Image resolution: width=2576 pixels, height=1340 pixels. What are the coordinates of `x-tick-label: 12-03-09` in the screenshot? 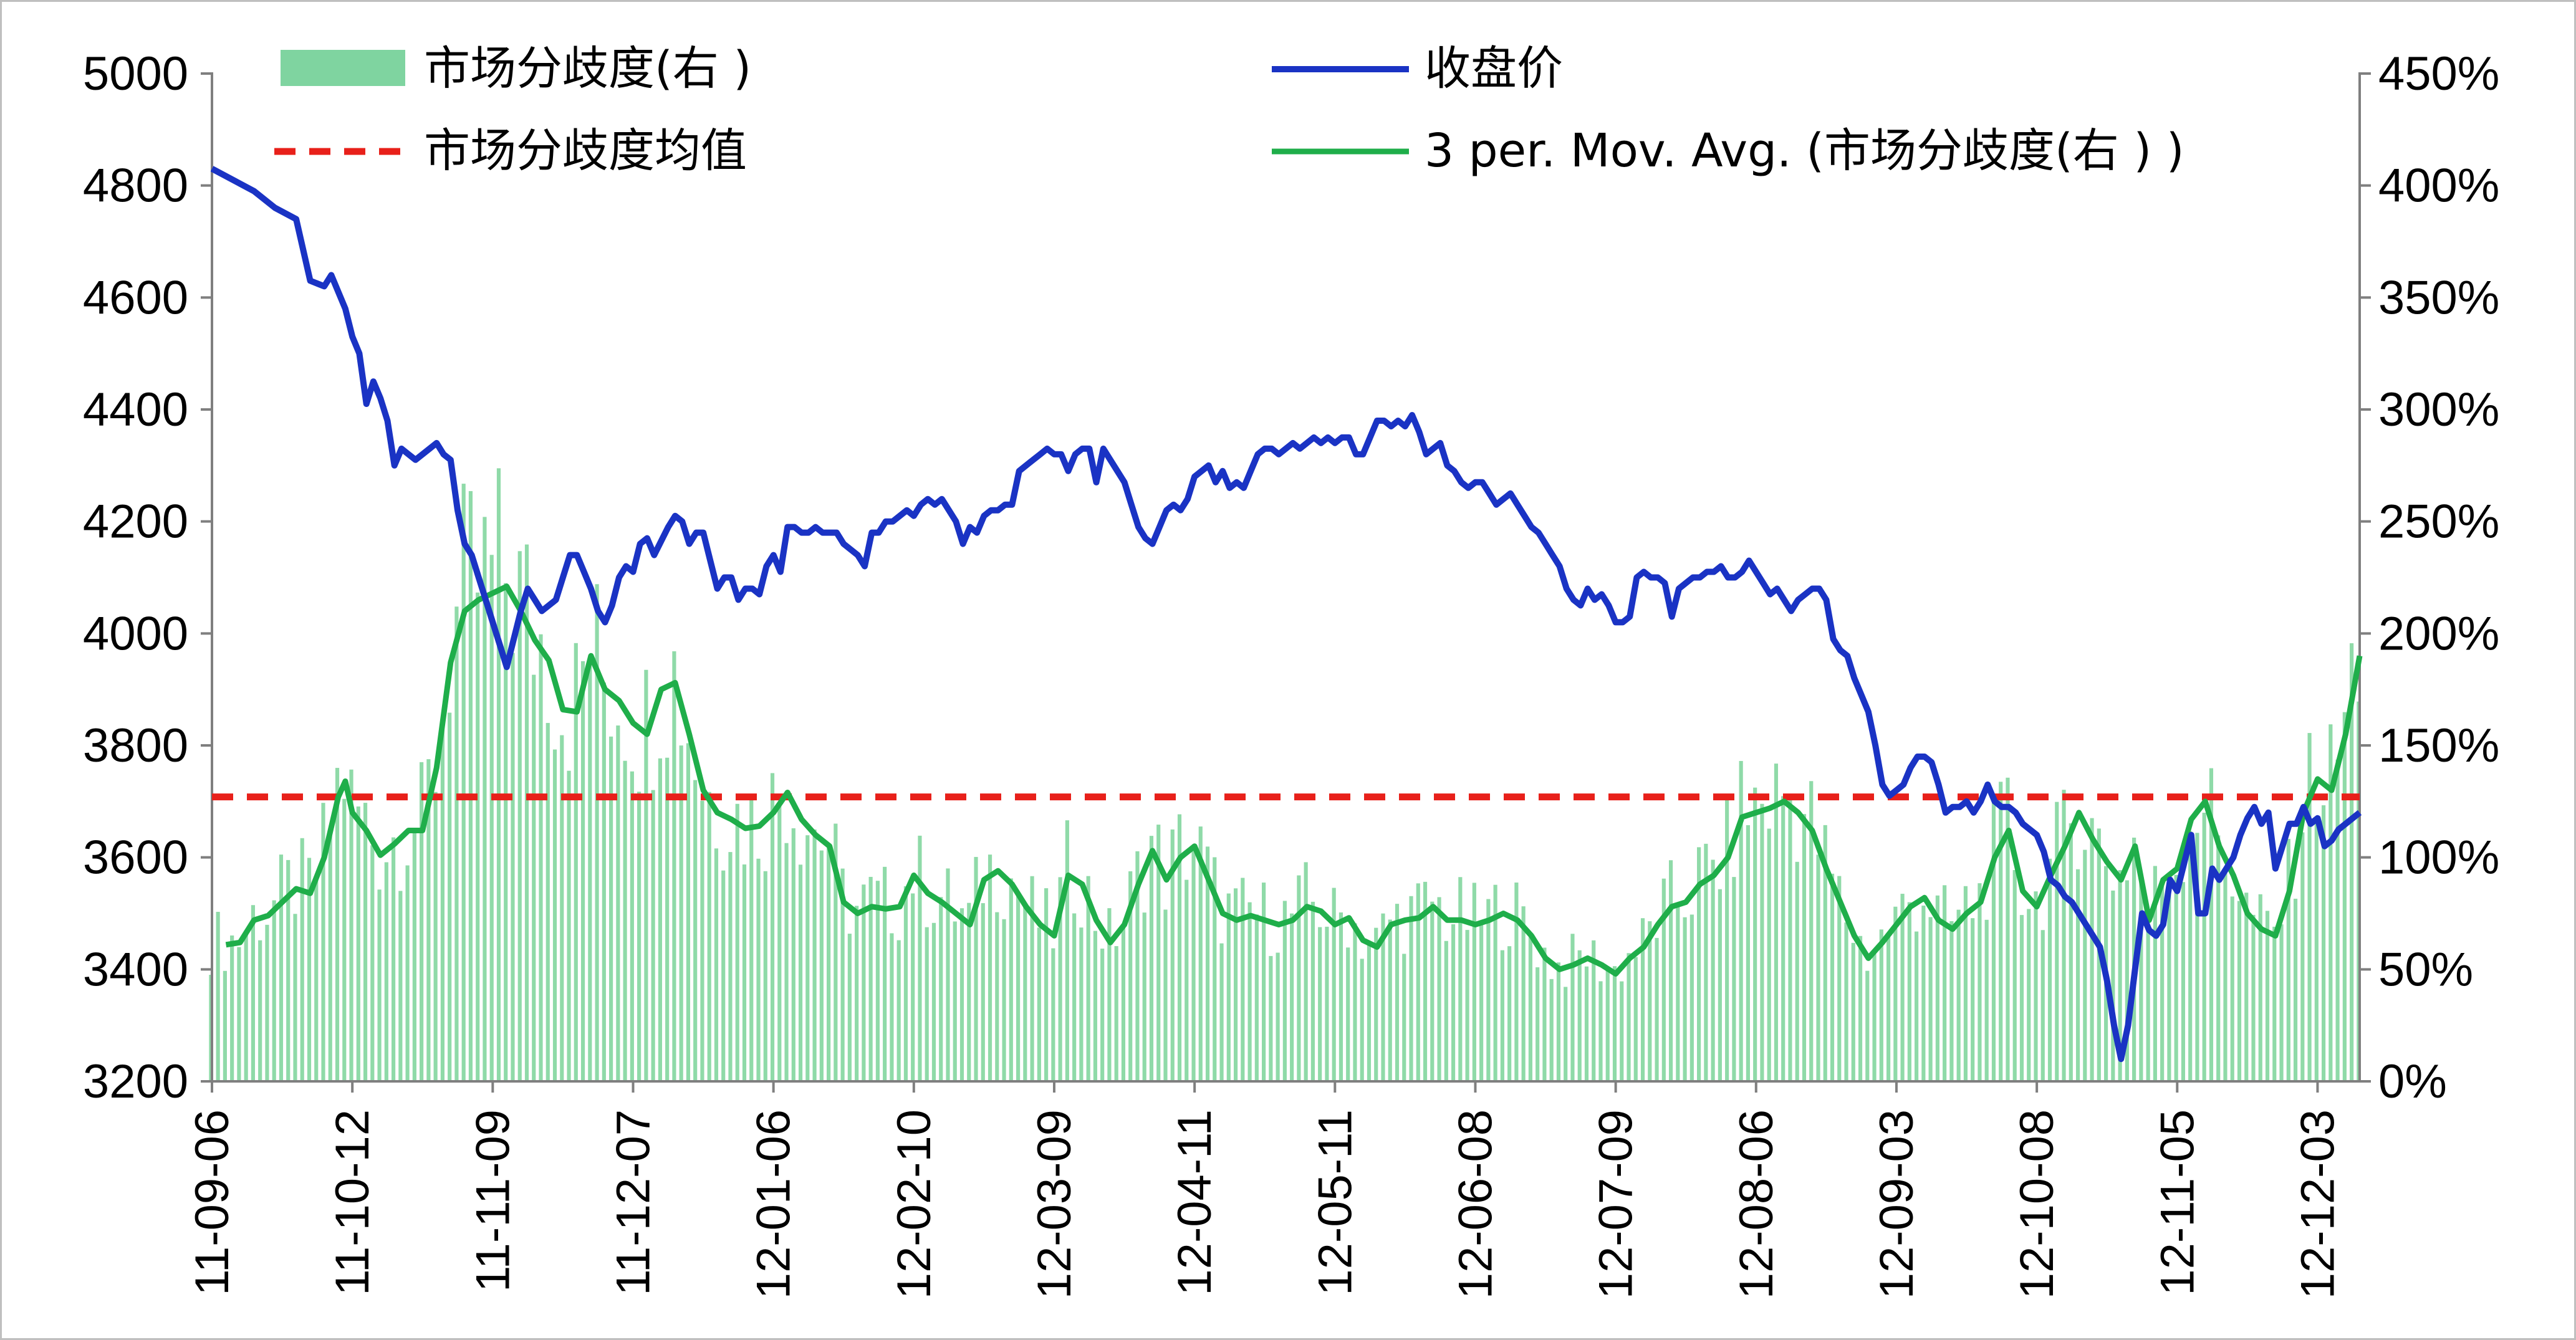 It's located at (1054, 1204).